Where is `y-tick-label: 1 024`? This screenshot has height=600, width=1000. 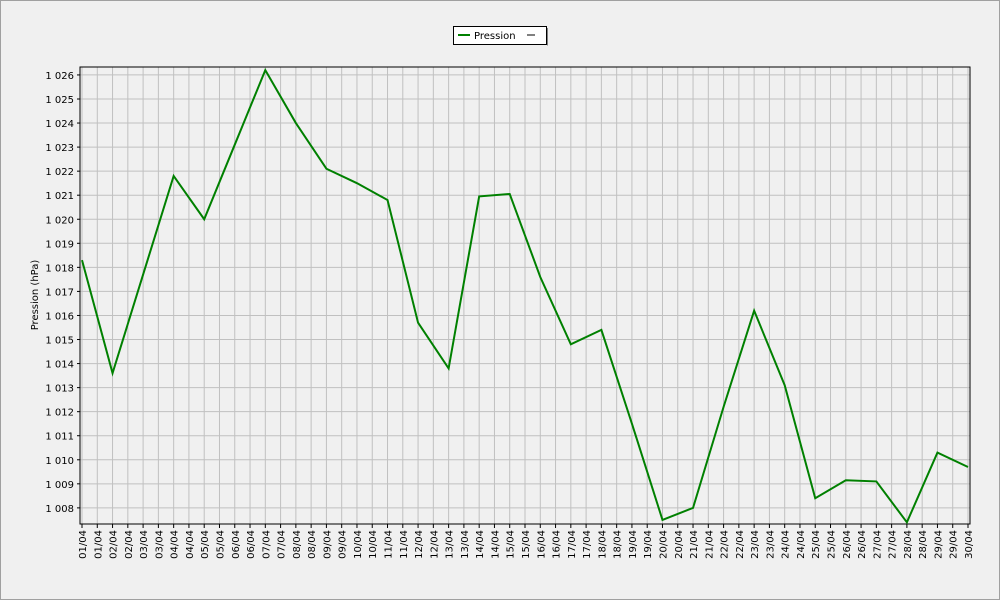 y-tick-label: 1 024 is located at coordinates (59, 124).